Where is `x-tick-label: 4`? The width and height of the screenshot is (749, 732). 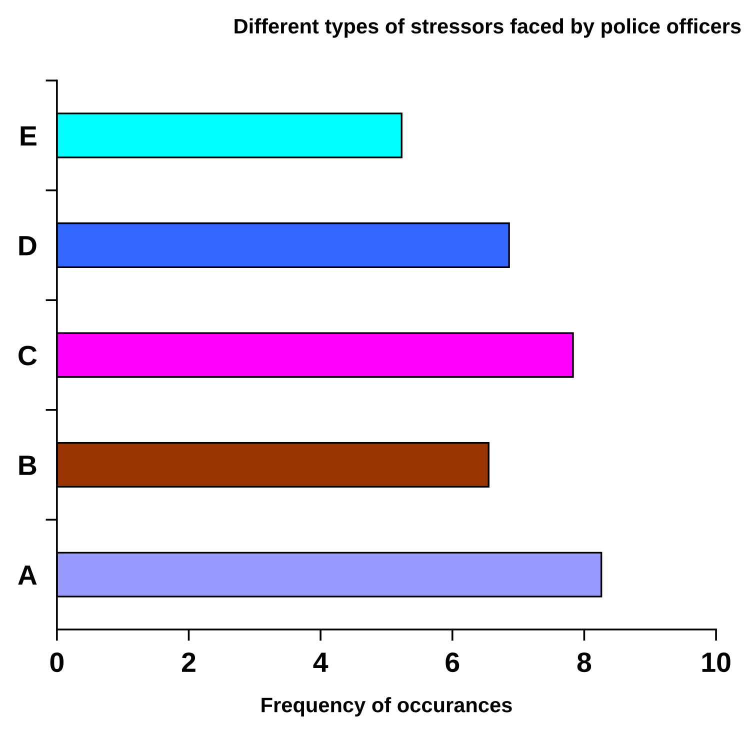 x-tick-label: 4 is located at coordinates (320, 662).